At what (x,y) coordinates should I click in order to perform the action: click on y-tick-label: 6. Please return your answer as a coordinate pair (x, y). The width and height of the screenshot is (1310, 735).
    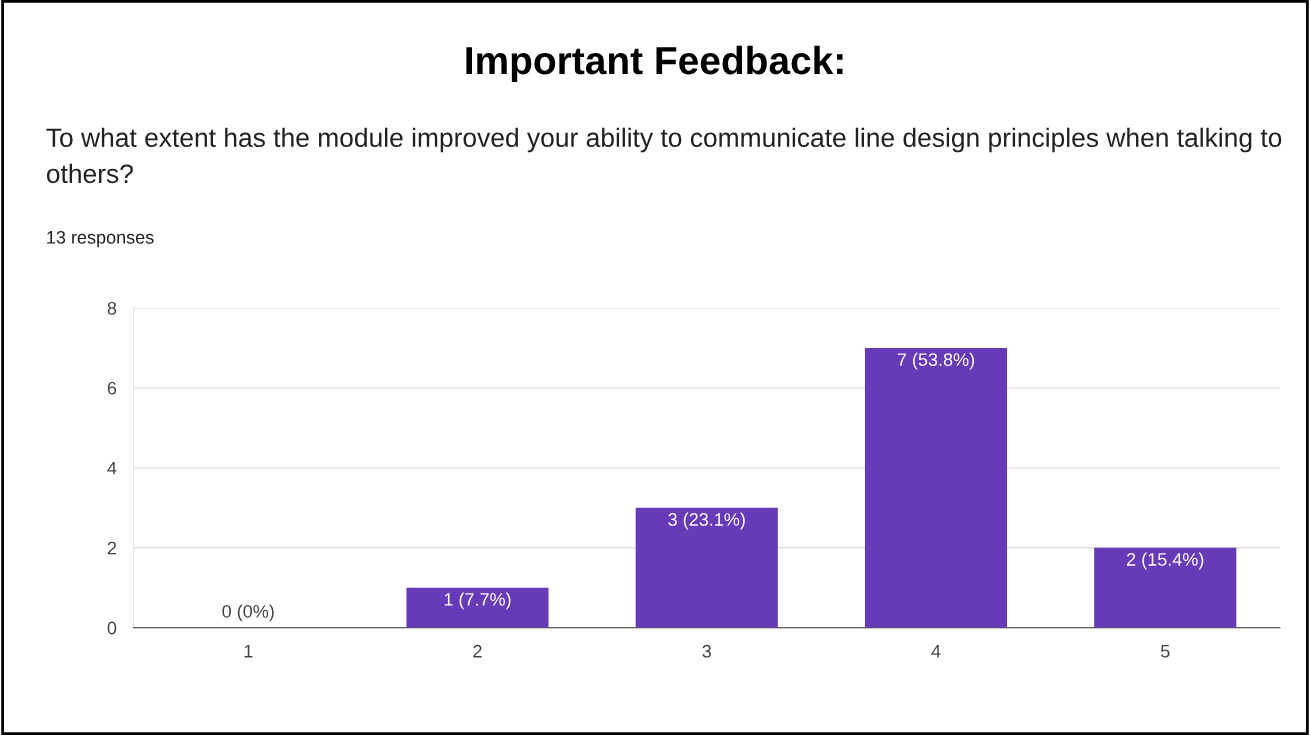
    Looking at the image, I should click on (112, 388).